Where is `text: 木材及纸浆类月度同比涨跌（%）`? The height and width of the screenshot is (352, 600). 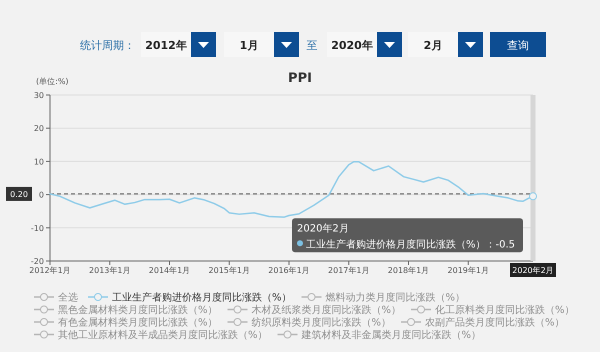 text: 木材及纸浆类月度同比涨跌（%） is located at coordinates (327, 310).